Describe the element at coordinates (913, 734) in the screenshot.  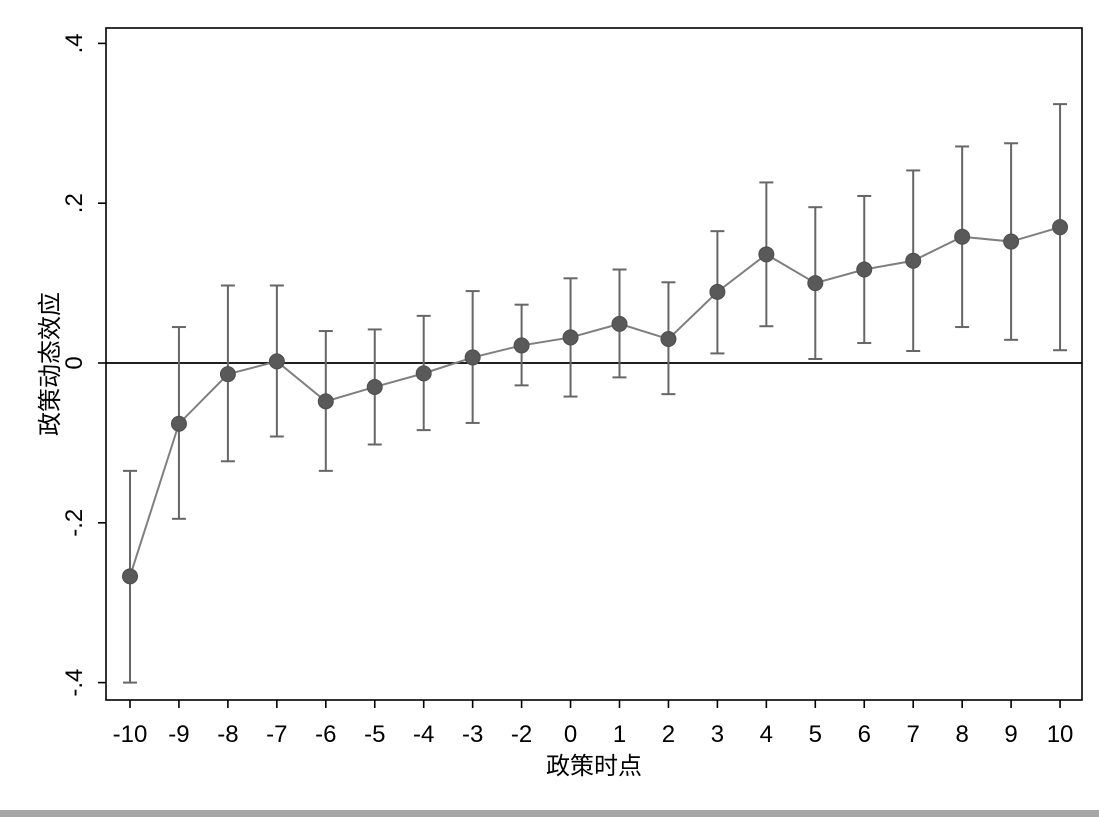
I see `x-tick-label: 7` at that location.